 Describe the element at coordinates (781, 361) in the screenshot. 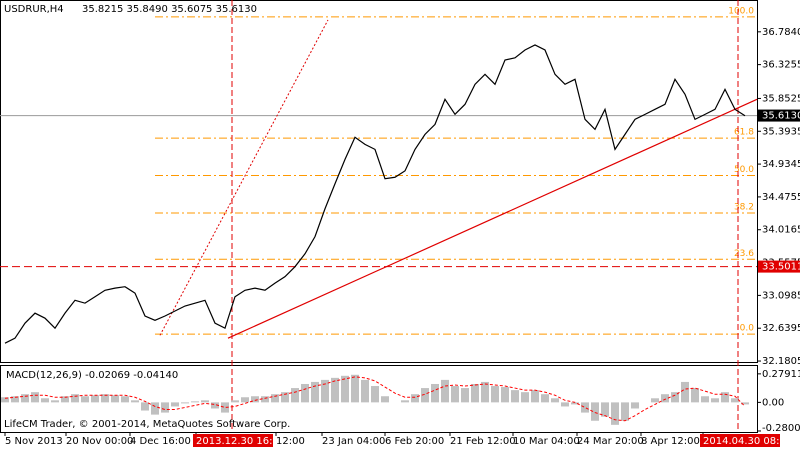

I see `y-tick-label: 32.1805` at that location.